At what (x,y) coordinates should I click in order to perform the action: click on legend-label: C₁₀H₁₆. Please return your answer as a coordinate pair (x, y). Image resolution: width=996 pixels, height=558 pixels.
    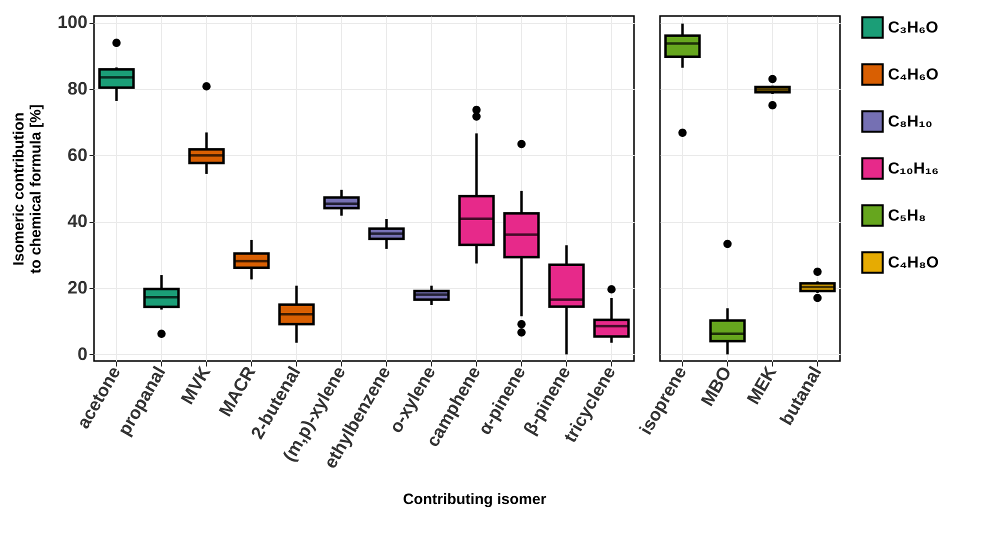
    Looking at the image, I should click on (913, 169).